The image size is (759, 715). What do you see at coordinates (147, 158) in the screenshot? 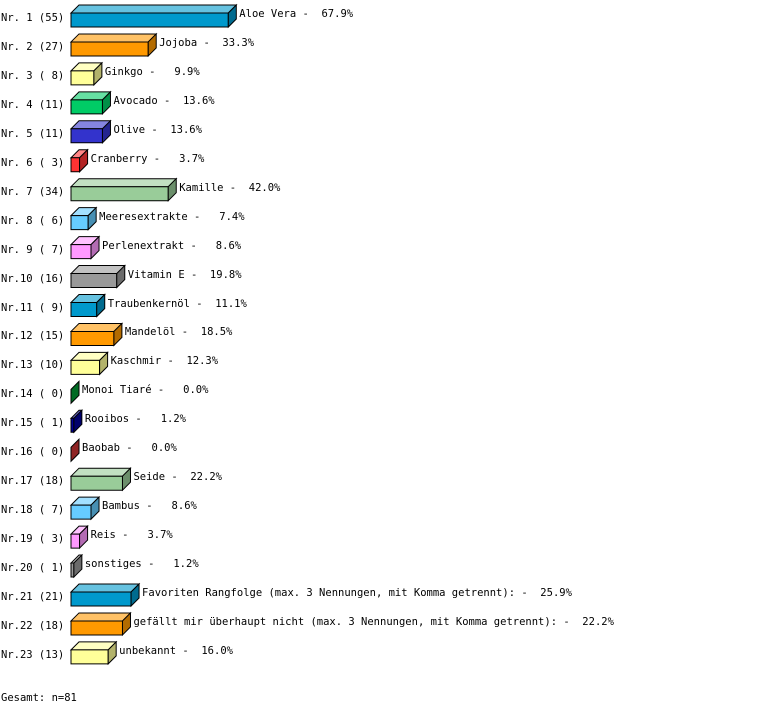
I see `data-label: Cranberry - 3.7%` at bounding box center [147, 158].